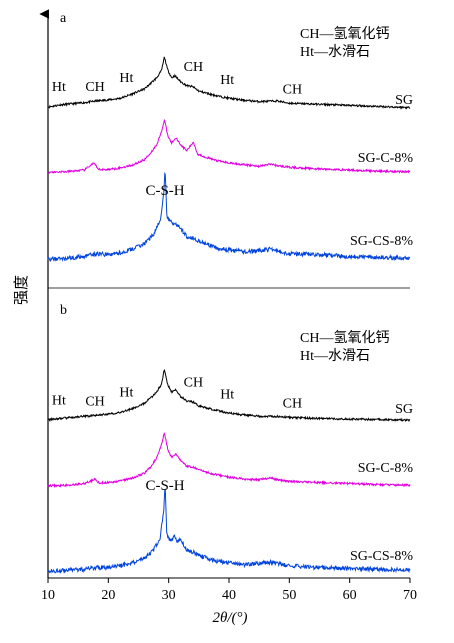 This screenshot has width=454, height=643. I want to click on panel-label: a, so click(63, 18).